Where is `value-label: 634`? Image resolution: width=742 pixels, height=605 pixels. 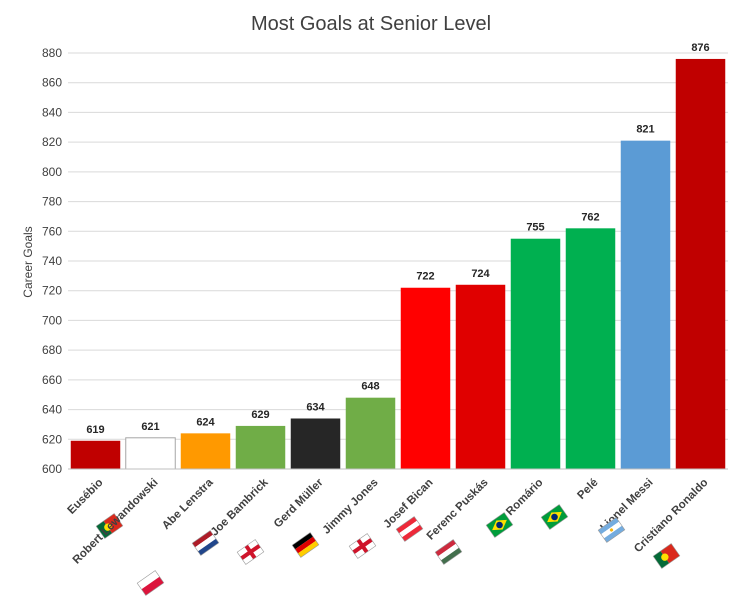 value-label: 634 is located at coordinates (315, 407).